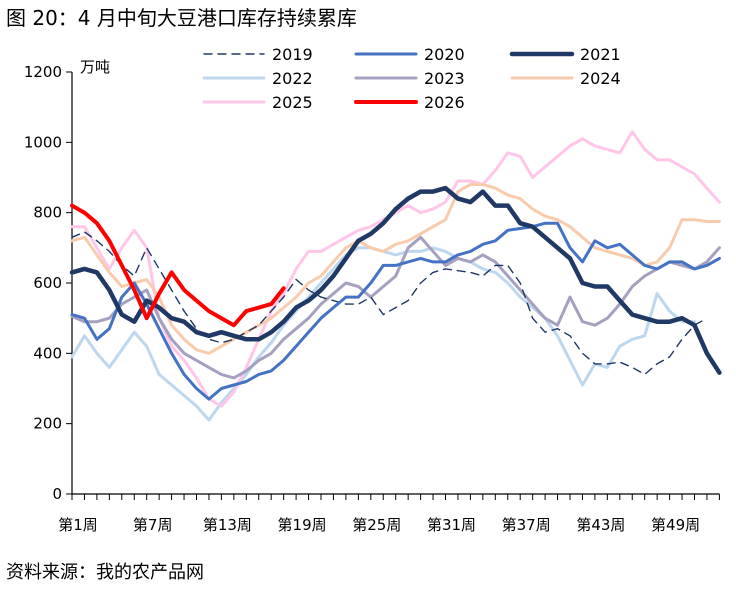 This screenshot has height=590, width=736. What do you see at coordinates (451, 525) in the screenshot?
I see `x-tick-label: 第31周` at bounding box center [451, 525].